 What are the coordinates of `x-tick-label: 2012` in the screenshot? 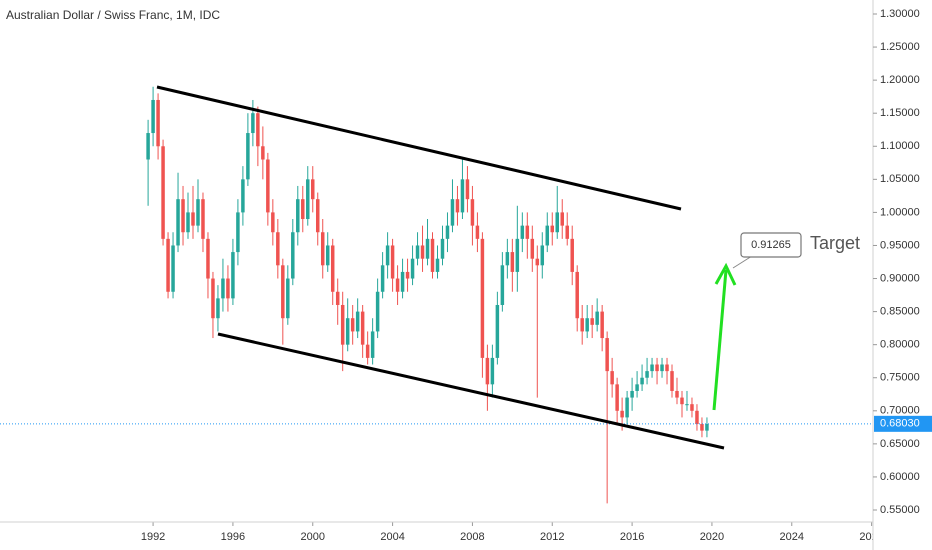 It's located at (552, 537).